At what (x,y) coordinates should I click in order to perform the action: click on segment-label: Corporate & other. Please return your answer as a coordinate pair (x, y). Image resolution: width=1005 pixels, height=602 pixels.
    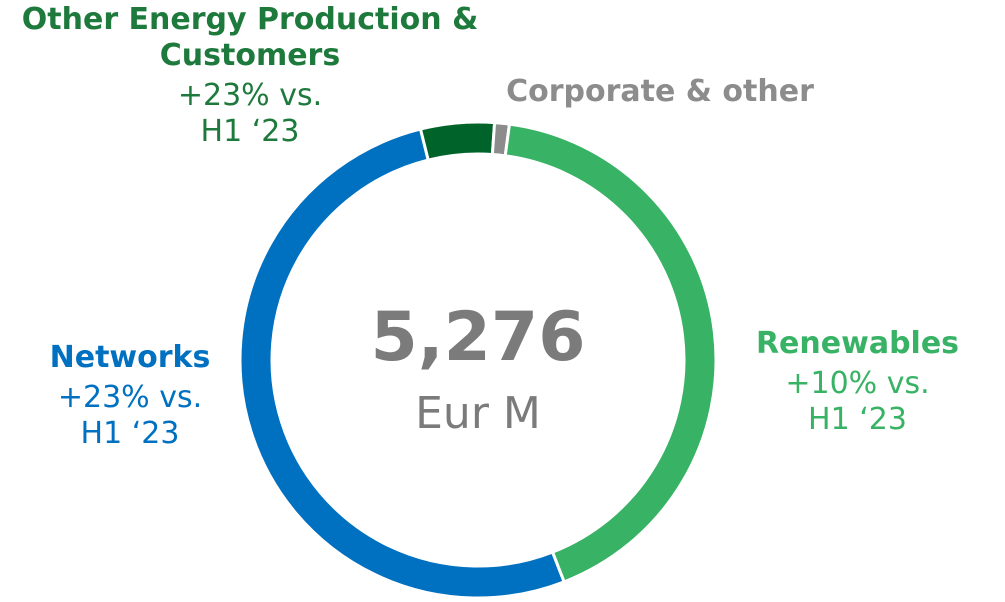
    Looking at the image, I should click on (660, 92).